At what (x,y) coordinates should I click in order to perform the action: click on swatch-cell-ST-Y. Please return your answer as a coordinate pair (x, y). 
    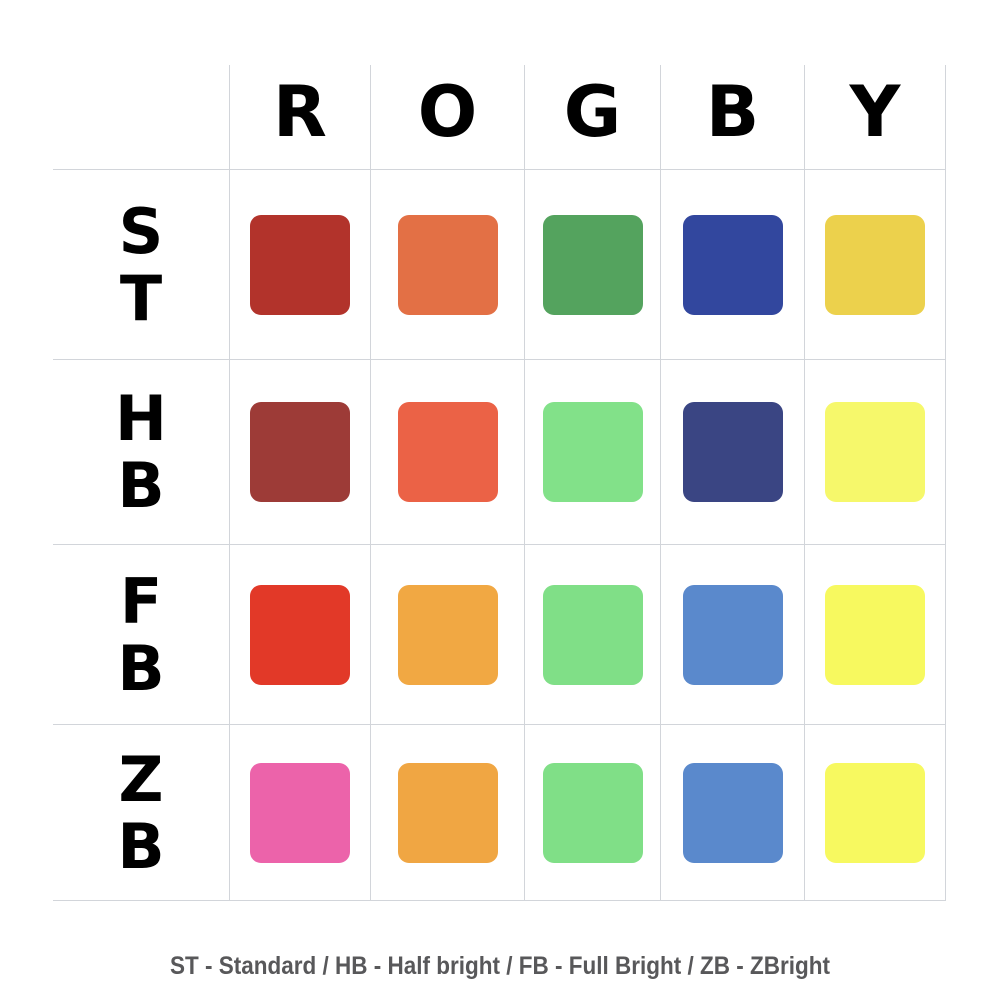
    Looking at the image, I should click on (875, 265).